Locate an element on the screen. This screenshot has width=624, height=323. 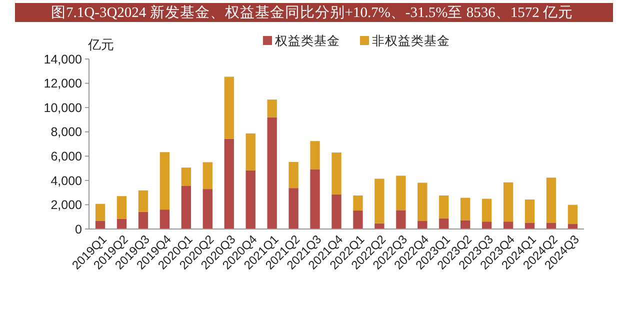
y-tick-label: 6,000 is located at coordinates (66, 157).